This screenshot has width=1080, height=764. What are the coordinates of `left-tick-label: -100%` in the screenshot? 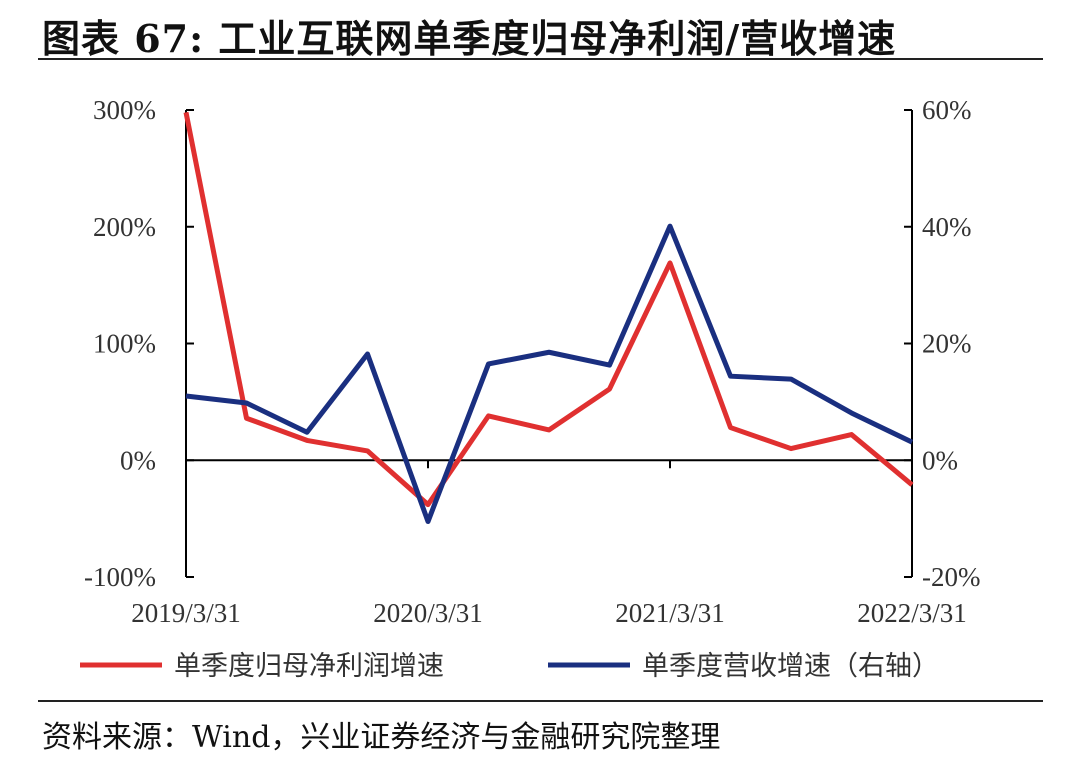 It's located at (120, 577).